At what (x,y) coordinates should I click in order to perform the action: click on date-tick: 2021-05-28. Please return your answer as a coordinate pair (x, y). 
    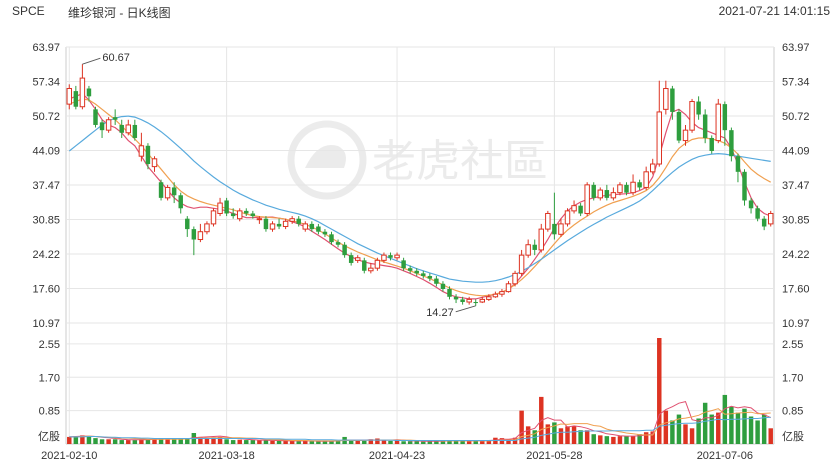
    Looking at the image, I should click on (554, 456).